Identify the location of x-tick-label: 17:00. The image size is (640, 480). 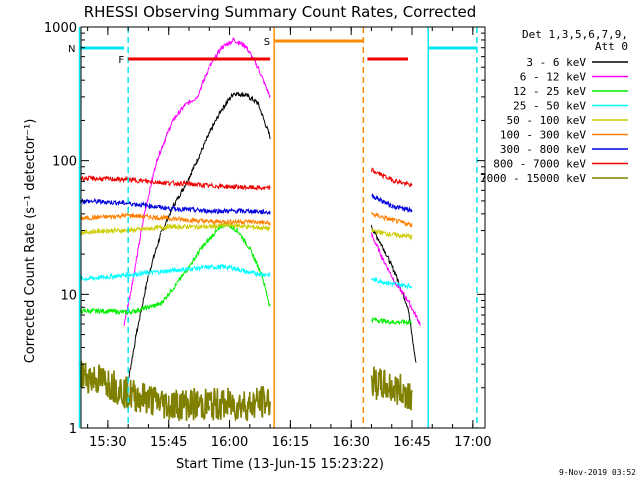
(472, 442).